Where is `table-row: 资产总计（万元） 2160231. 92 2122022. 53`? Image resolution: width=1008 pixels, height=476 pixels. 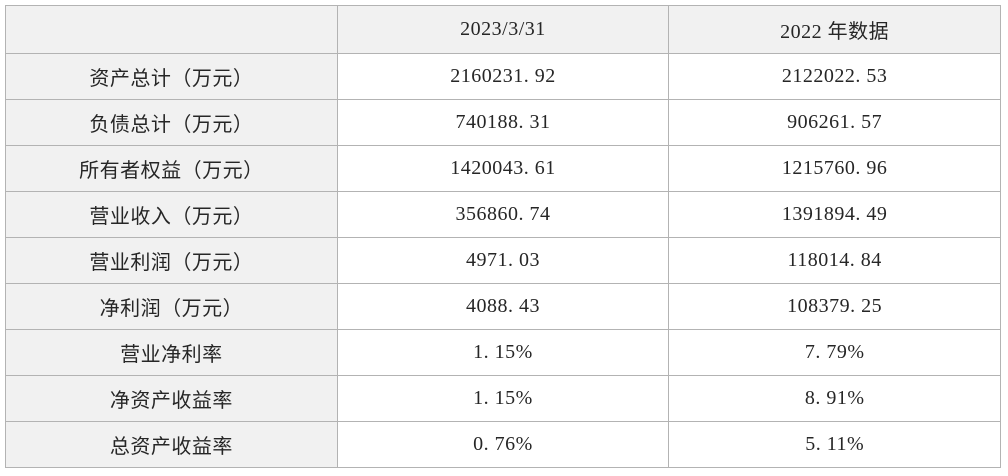 table-row: 资产总计（万元） 2160231. 92 2122022. 53 is located at coordinates (503, 76).